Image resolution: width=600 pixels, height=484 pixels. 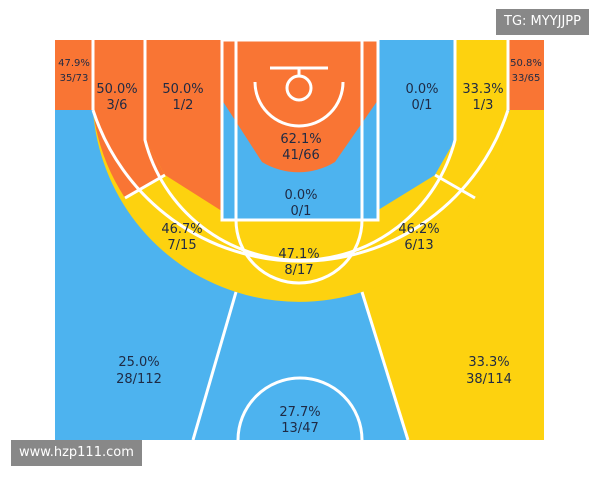 I want to click on top-three-pct: 27.7%, so click(x=299, y=412).